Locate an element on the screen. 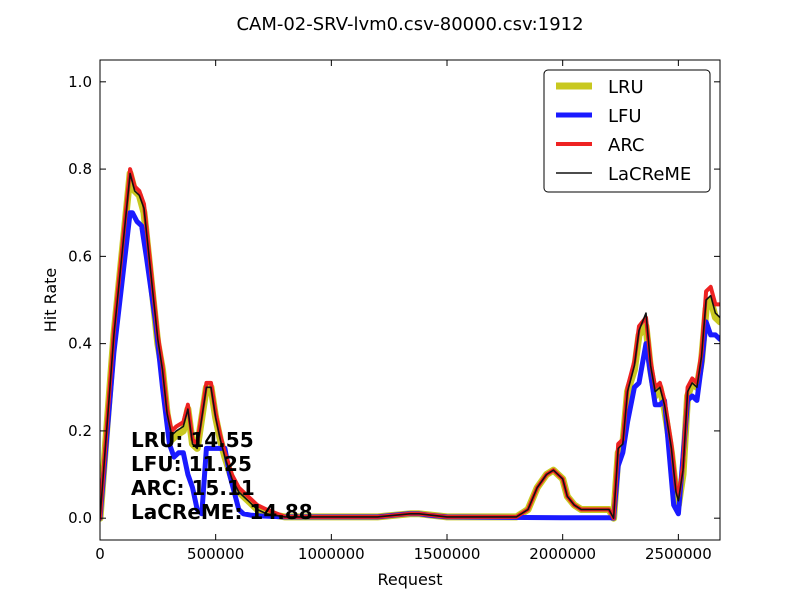  x-axis-label: Request is located at coordinates (410, 579).